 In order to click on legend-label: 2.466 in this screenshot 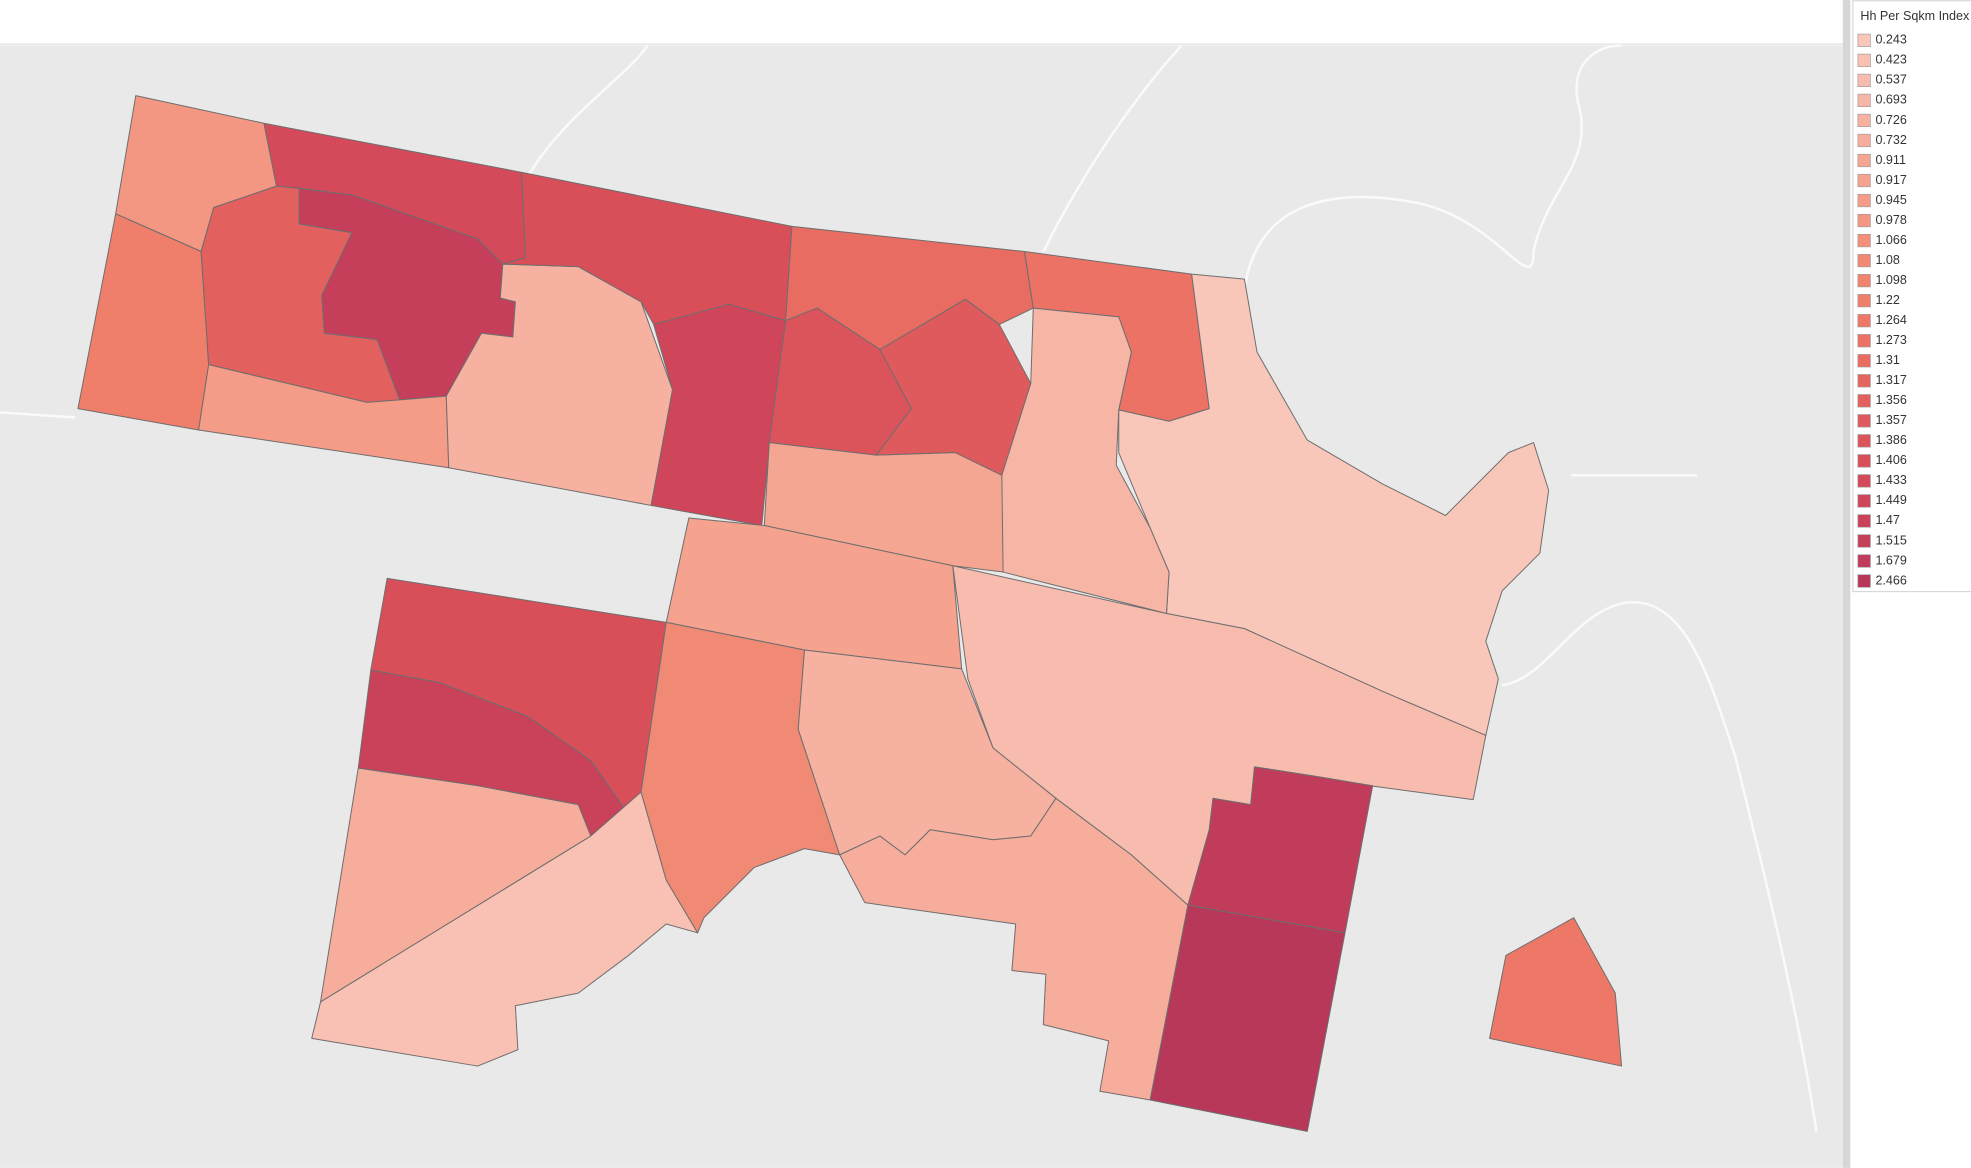, I will do `click(1890, 580)`.